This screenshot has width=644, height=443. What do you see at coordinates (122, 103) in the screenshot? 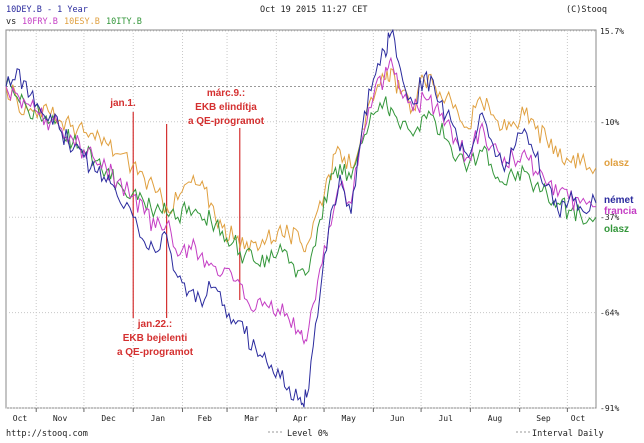
I see `annotation-jan1: jan.1.` at bounding box center [122, 103].